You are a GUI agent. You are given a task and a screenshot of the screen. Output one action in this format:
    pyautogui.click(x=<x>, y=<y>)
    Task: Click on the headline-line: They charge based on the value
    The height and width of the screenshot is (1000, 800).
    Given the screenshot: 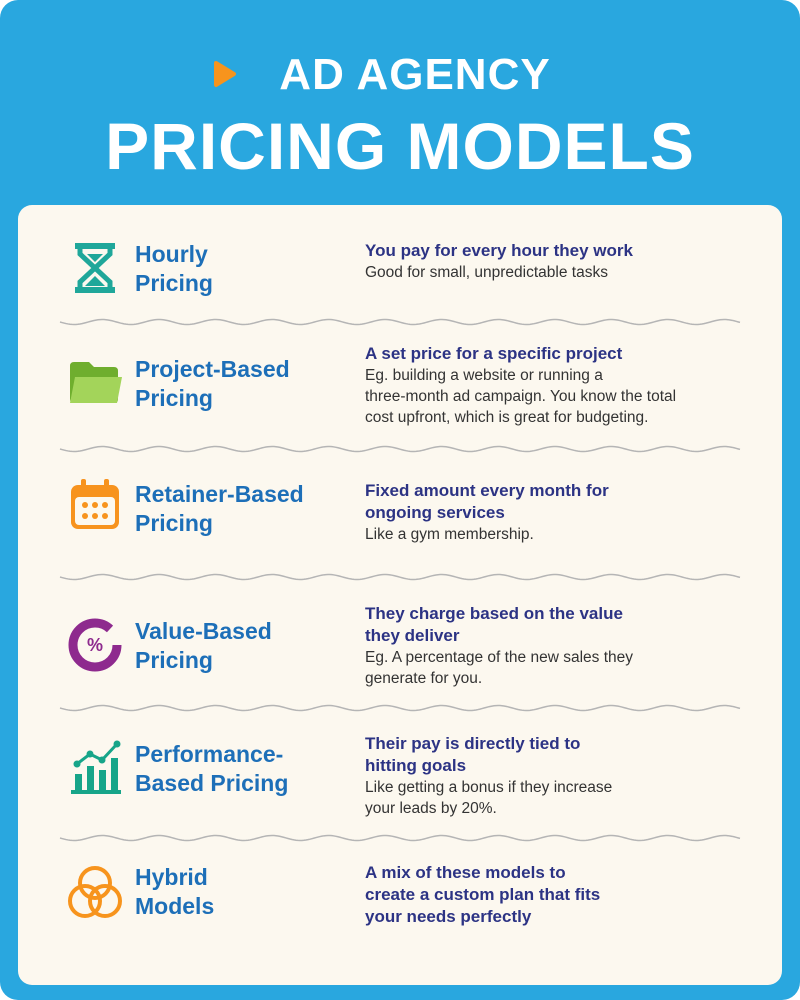 What is the action you would take?
    pyautogui.click(x=494, y=613)
    